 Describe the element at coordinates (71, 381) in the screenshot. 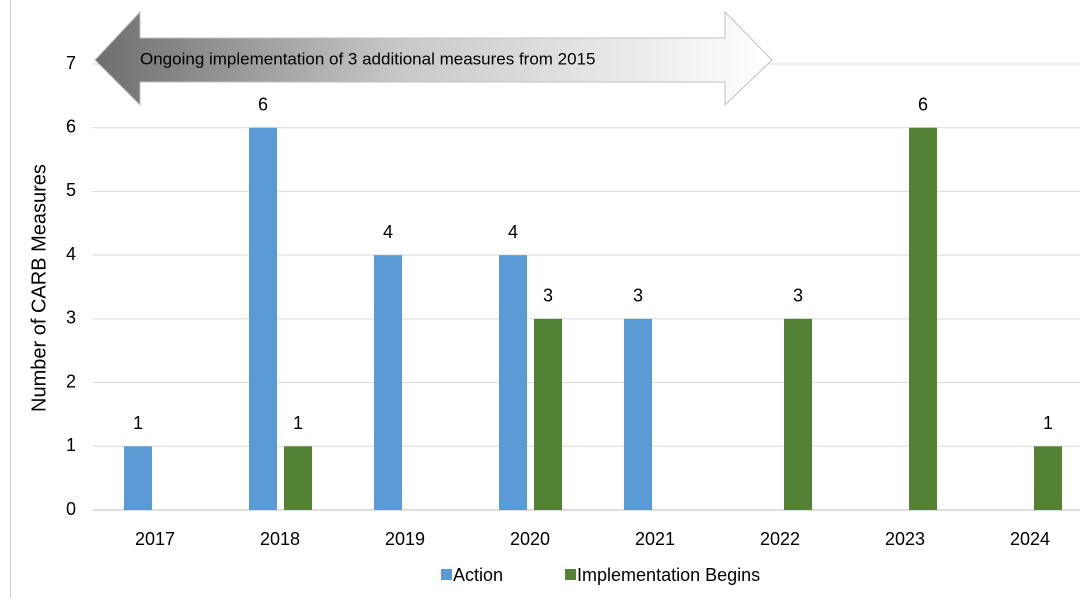

I see `y-tick-label: 2` at that location.